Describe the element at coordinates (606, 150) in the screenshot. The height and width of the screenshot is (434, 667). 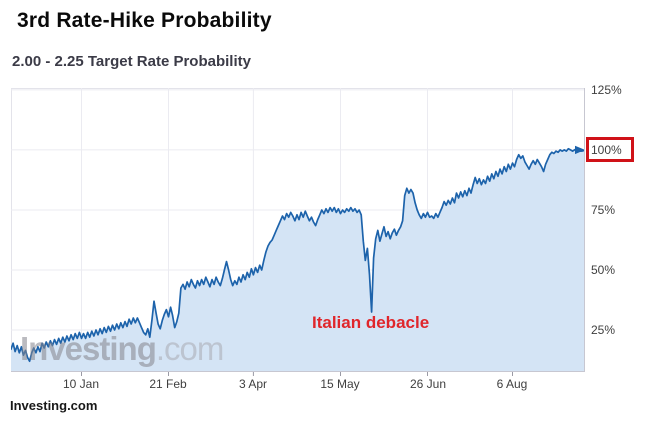
I see `y-axis-label: 100%` at that location.